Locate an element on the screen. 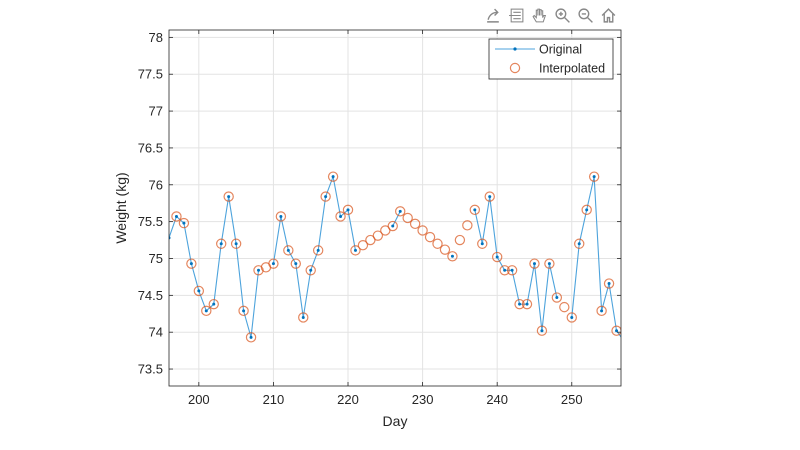 Image resolution: width=800 pixels, height=450 pixels. legend-original-marker is located at coordinates (515, 49).